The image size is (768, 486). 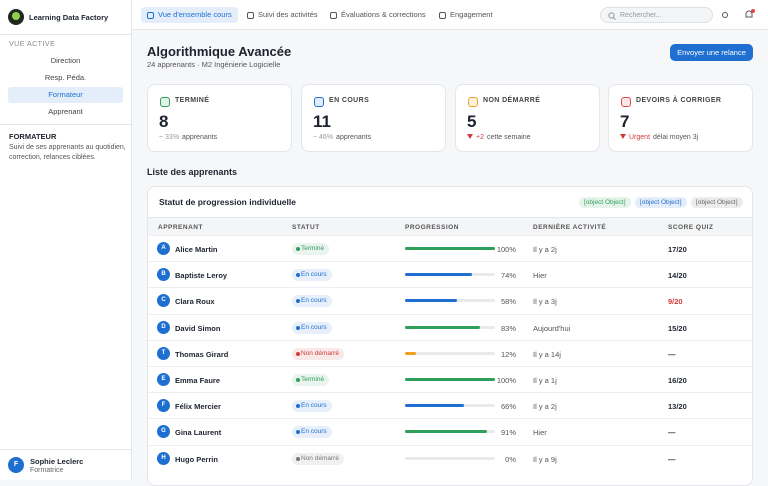 I want to click on avatar: C, so click(x=163, y=300).